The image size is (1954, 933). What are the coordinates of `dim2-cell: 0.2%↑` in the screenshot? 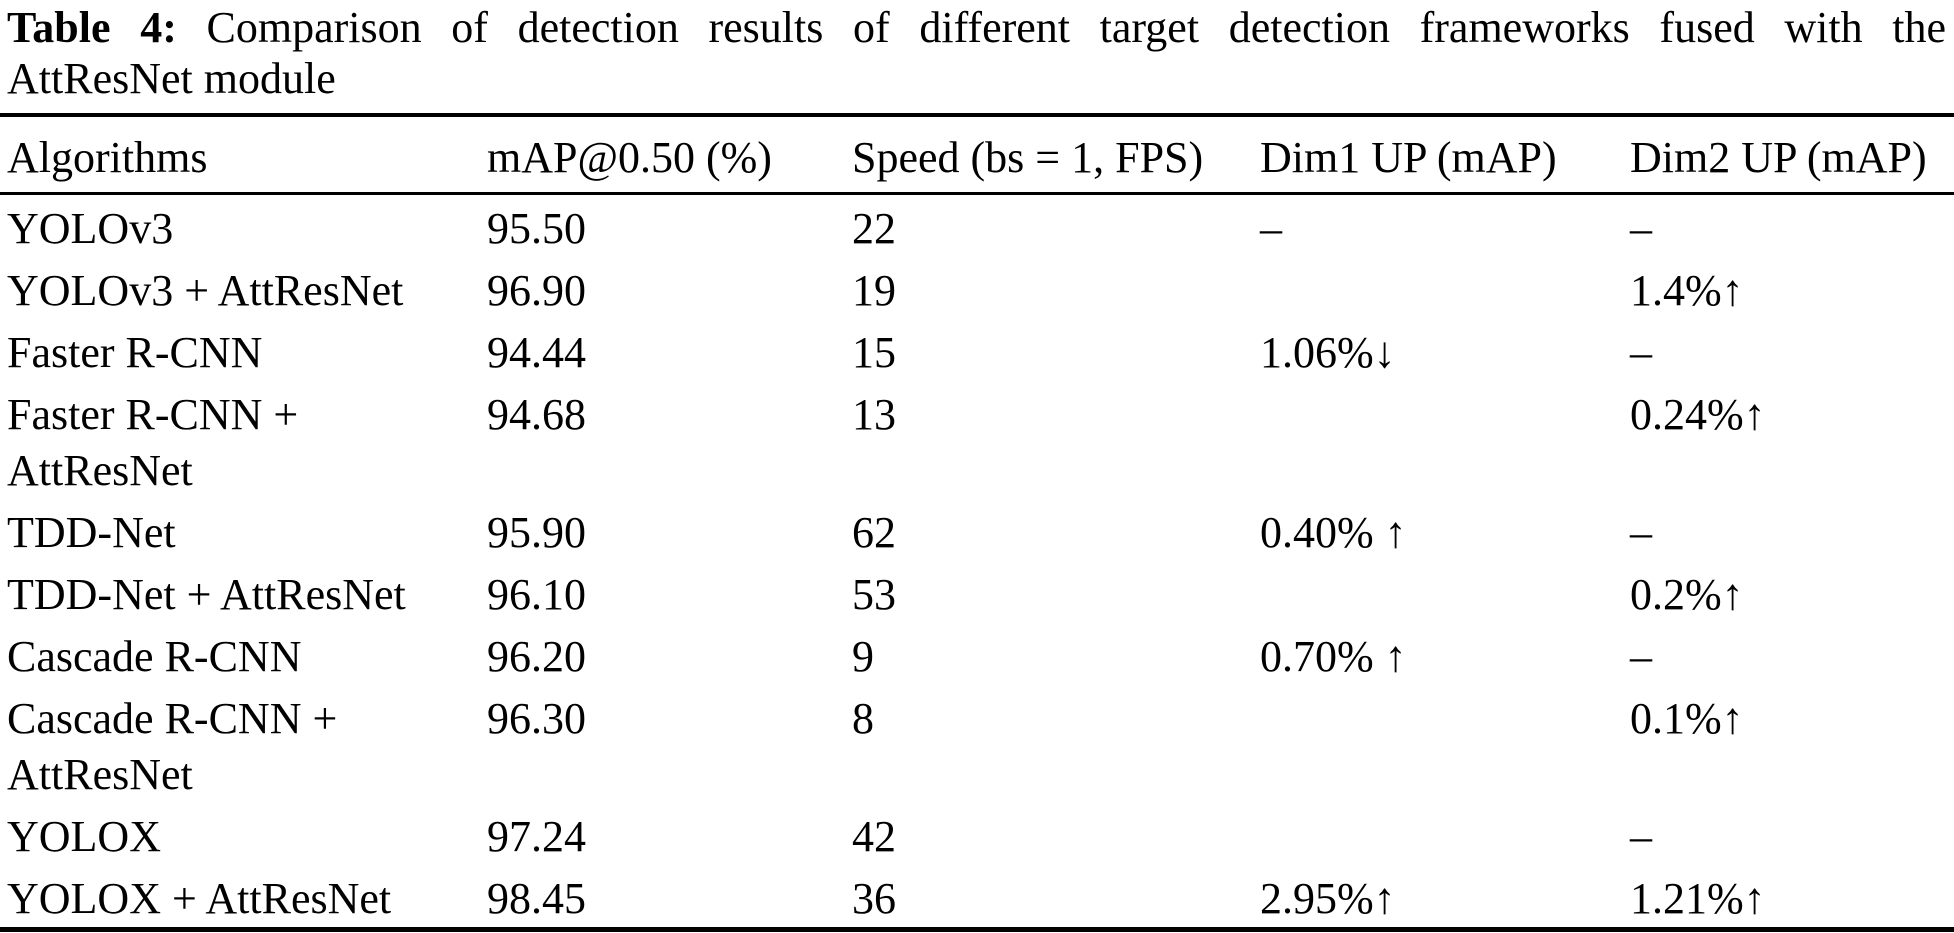 It's located at (1687, 594).